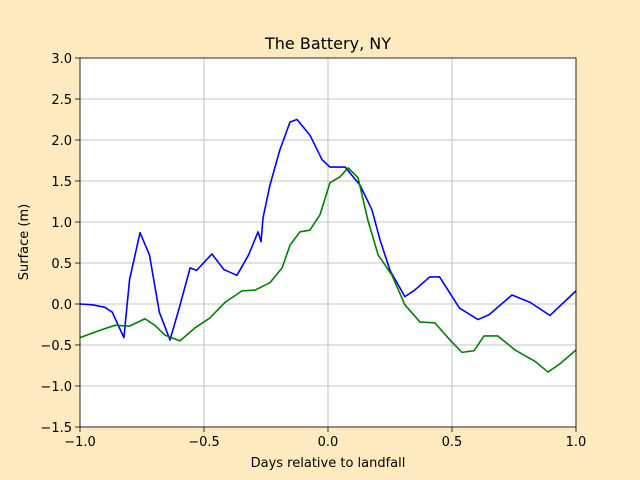 Image resolution: width=640 pixels, height=480 pixels. I want to click on chart-title: The Battery, NY, so click(327, 43).